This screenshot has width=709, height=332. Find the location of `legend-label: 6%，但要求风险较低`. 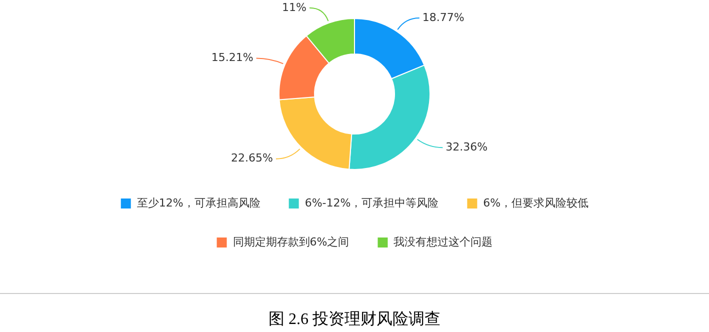

legend-label: 6%，但要求风险较低 is located at coordinates (536, 203).